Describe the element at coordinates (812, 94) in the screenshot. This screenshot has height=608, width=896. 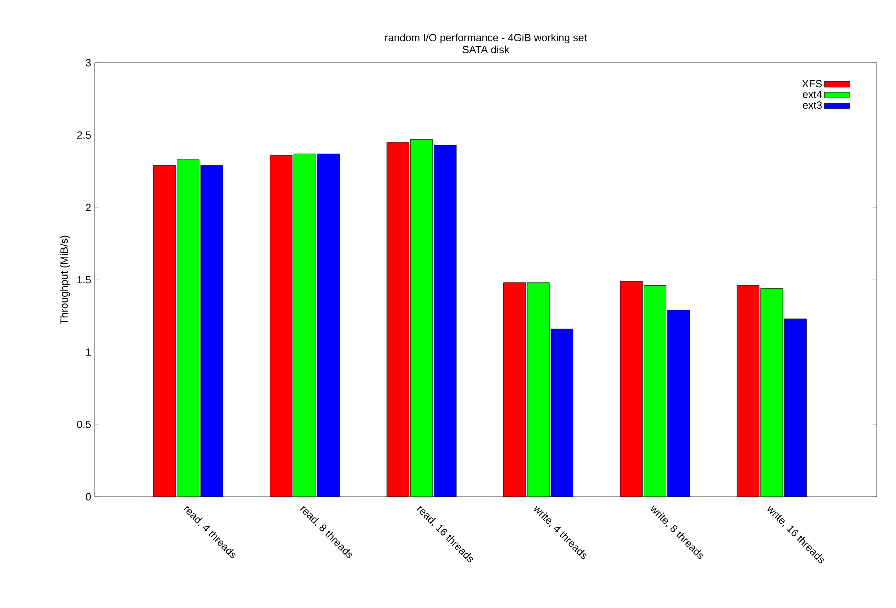
I see `legend-label: ext4` at that location.